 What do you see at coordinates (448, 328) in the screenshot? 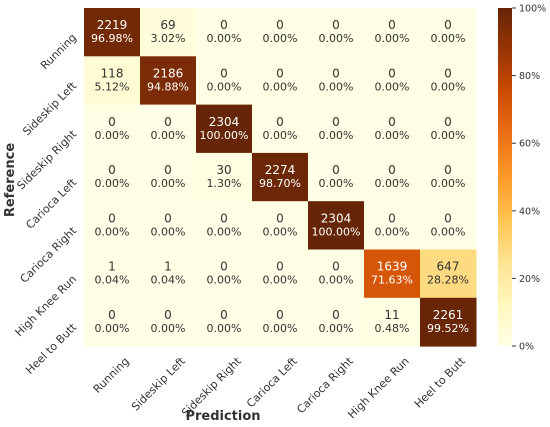
I see `cell-percent-label: 99.52%` at bounding box center [448, 328].